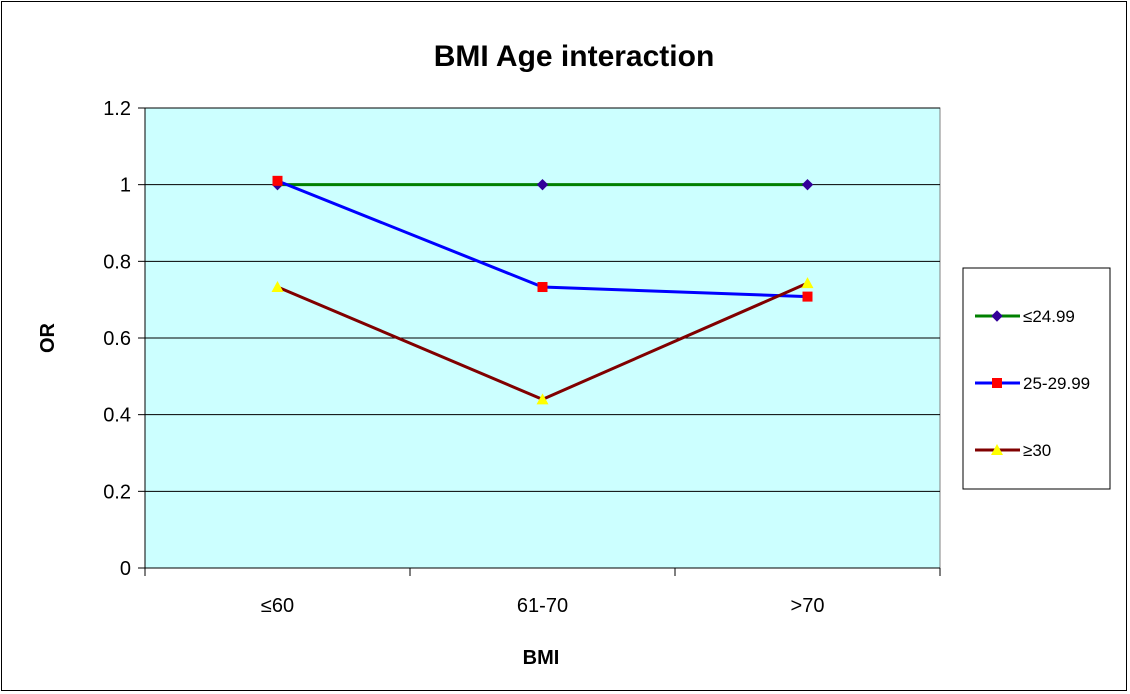 This screenshot has height=694, width=1130. What do you see at coordinates (808, 606) in the screenshot?
I see `x-tick-label: >70` at bounding box center [808, 606].